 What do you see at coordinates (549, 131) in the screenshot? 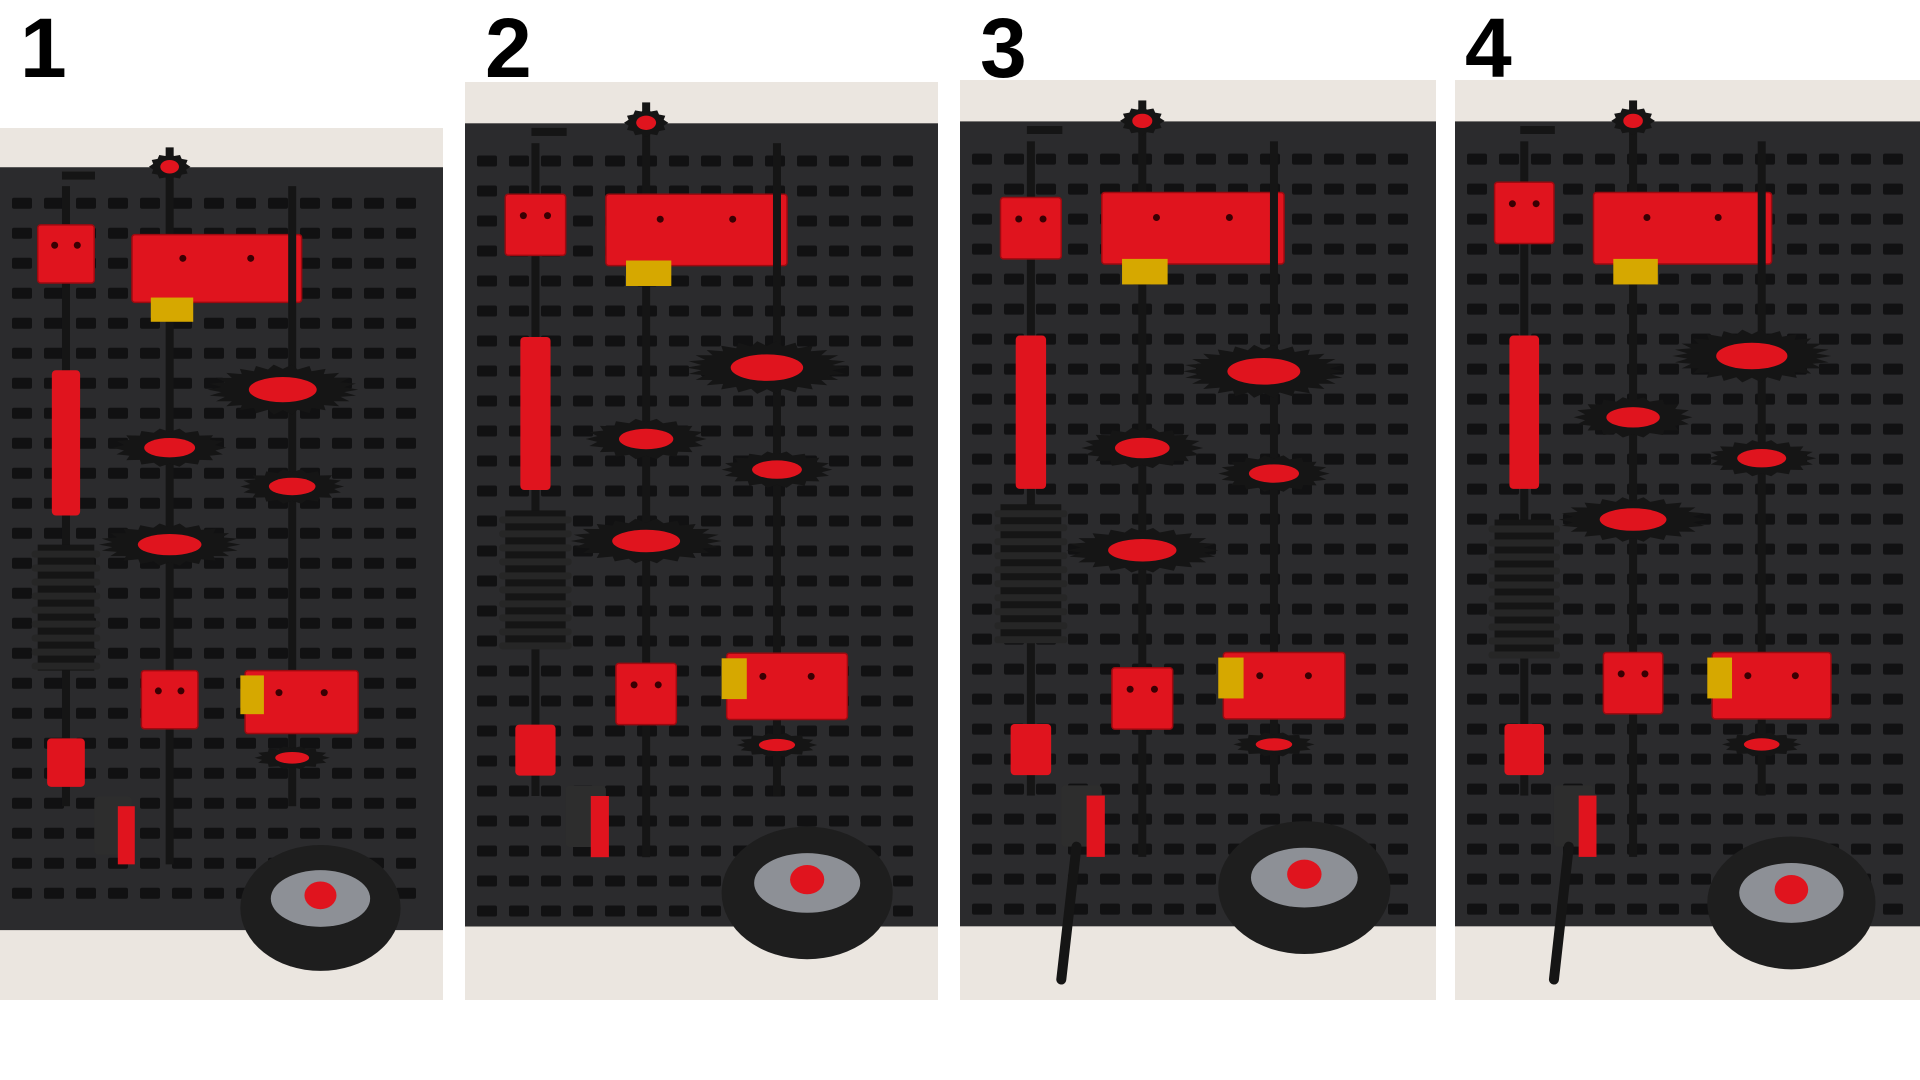
I see `crank-handle` at bounding box center [549, 131].